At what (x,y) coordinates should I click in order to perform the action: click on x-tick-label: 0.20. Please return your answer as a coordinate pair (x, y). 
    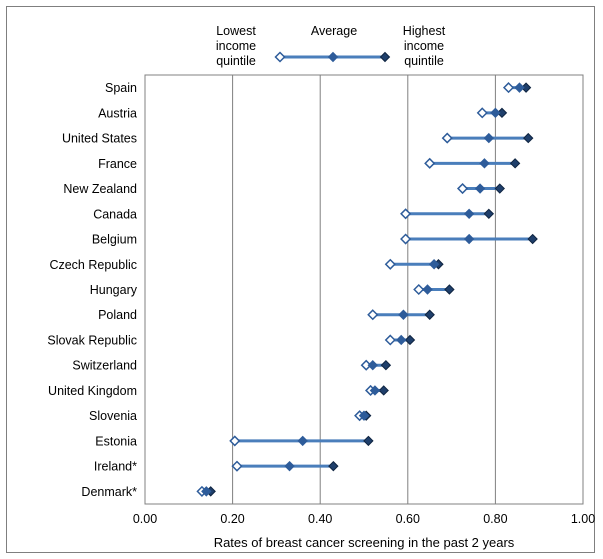
    Looking at the image, I should click on (232, 519).